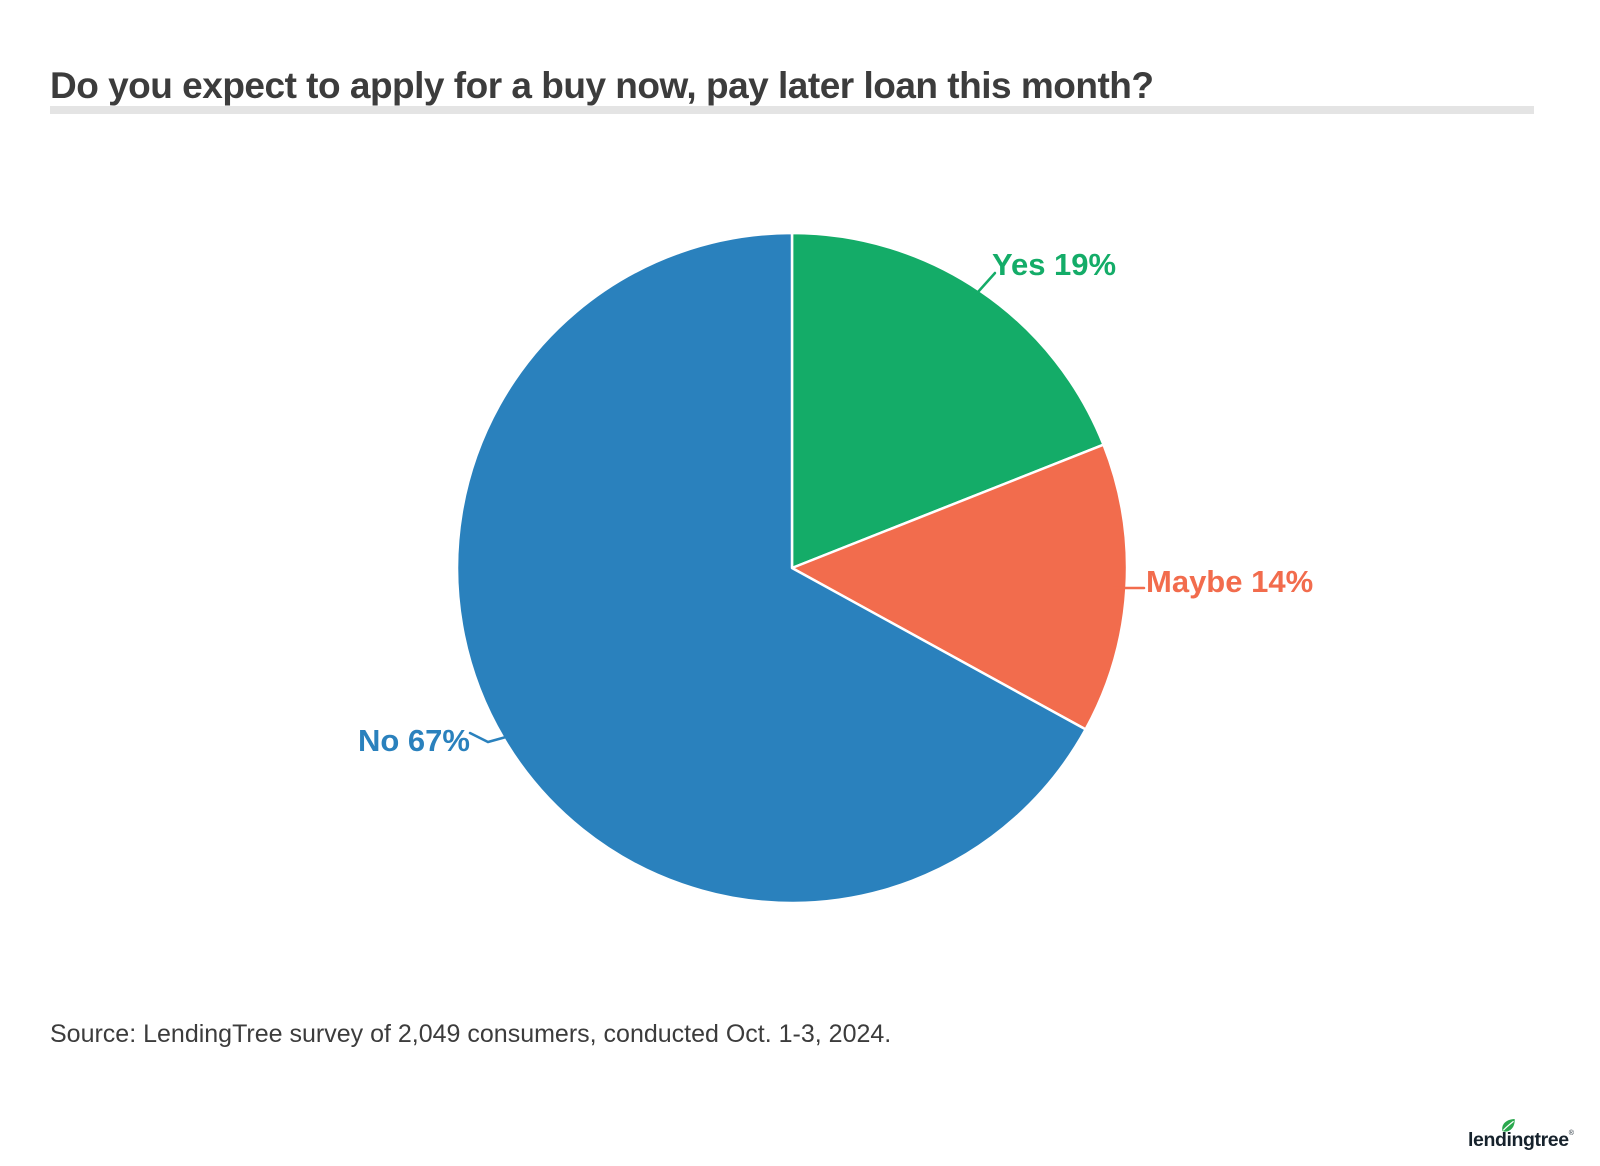 Image resolution: width=1600 pixels, height=1166 pixels. I want to click on label-leader-line-no, so click(488, 737).